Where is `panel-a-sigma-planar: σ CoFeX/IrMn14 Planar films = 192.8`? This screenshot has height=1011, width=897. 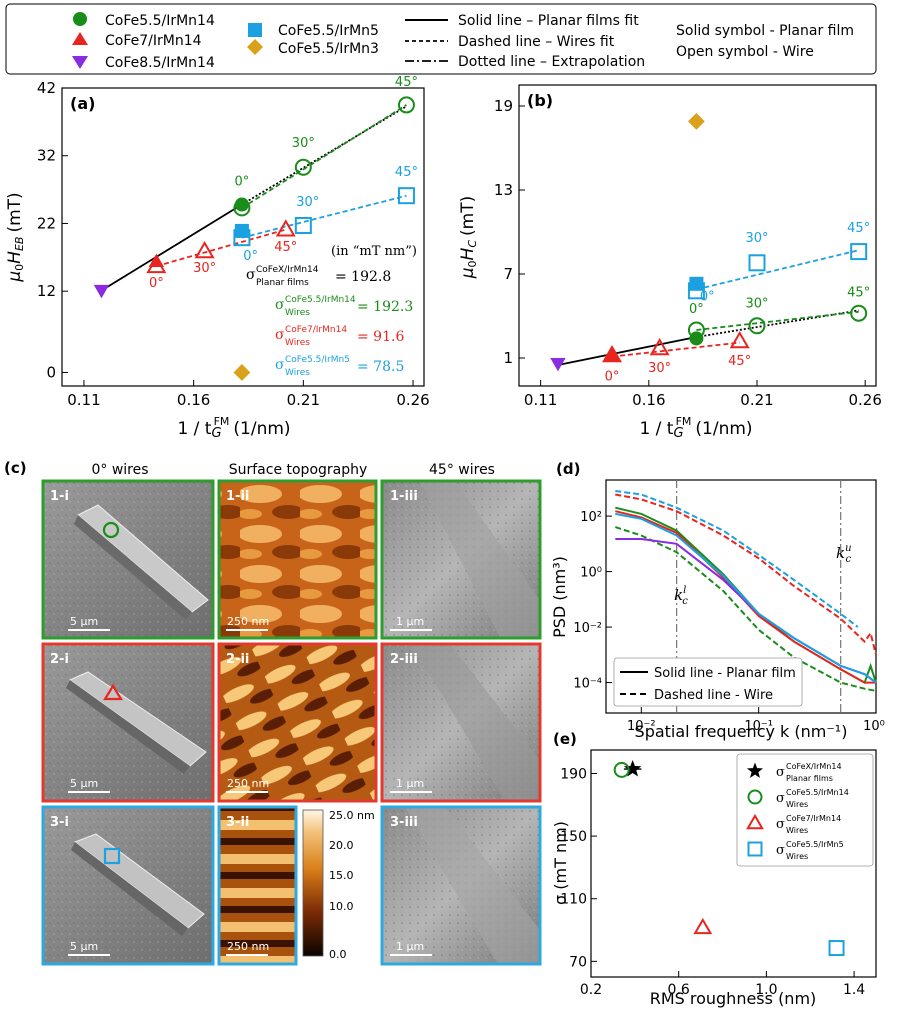
panel-a-sigma-planar: σ CoFeX/IrMn14 Planar films = 192.8 is located at coordinates (318, 276).